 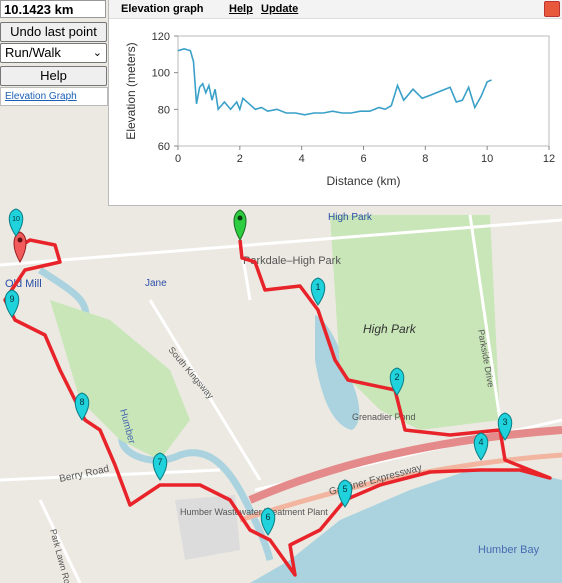 I want to click on lake-ontario, so click(x=406, y=526).